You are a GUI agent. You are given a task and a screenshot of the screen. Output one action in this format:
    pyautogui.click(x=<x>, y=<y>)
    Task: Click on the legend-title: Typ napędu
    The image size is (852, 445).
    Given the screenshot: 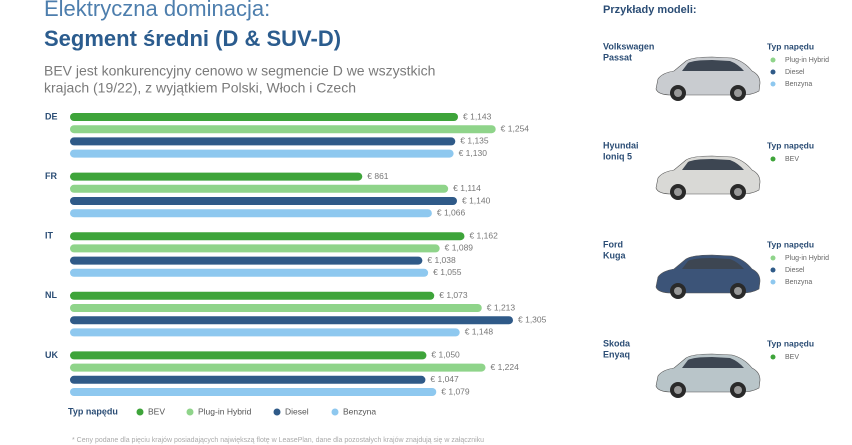 What is the action you would take?
    pyautogui.click(x=93, y=411)
    